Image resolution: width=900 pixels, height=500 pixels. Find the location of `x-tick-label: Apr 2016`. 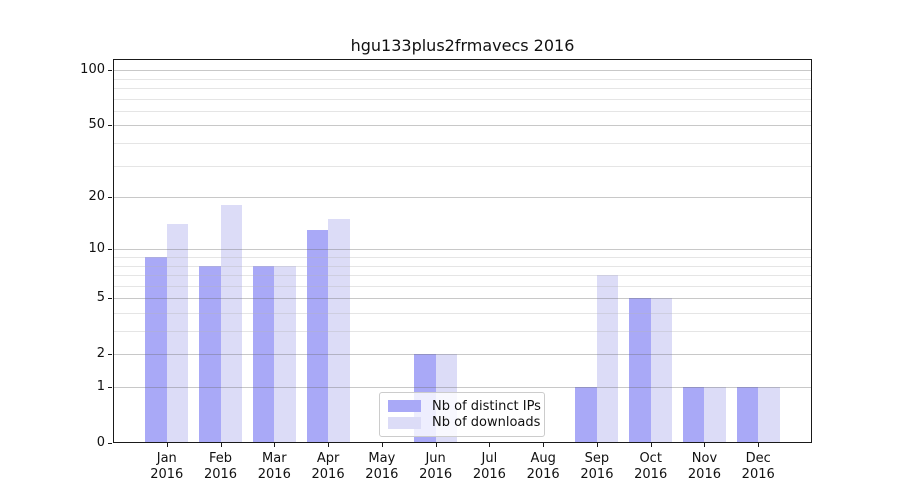

x-tick-label: Apr 2016 is located at coordinates (328, 466).